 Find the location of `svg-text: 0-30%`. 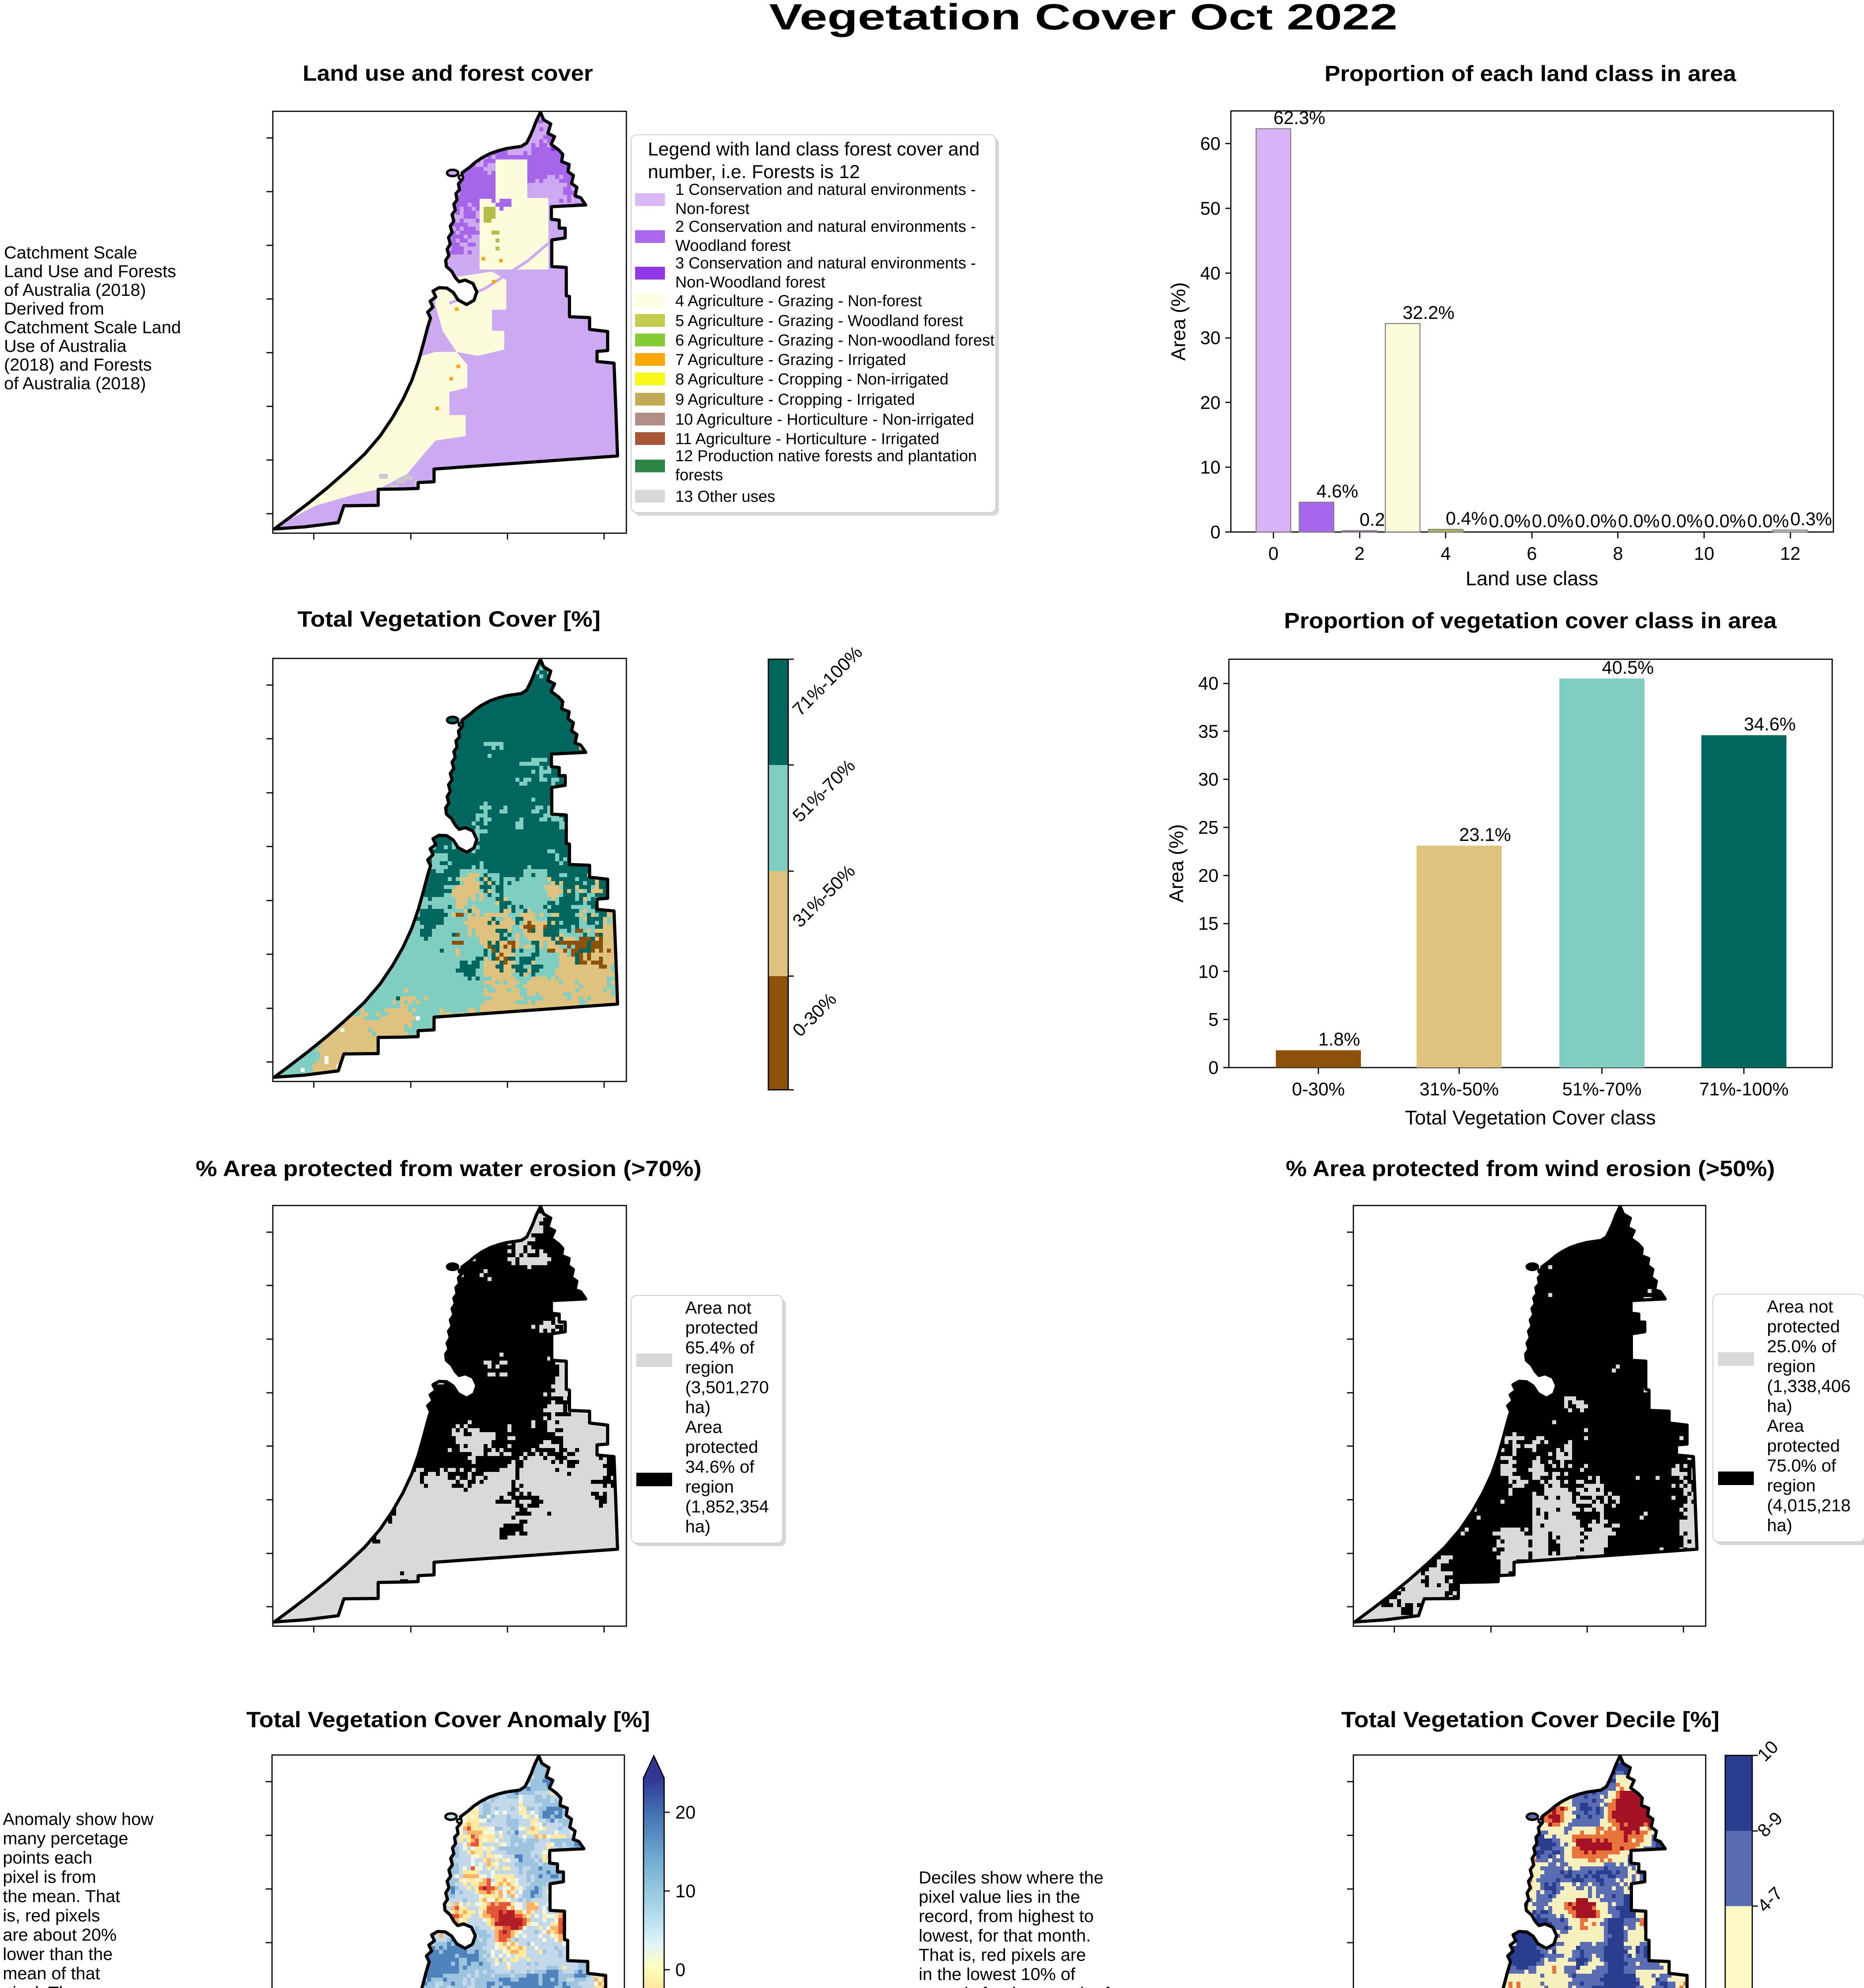

svg-text: 0-30% is located at coordinates (1318, 1089).